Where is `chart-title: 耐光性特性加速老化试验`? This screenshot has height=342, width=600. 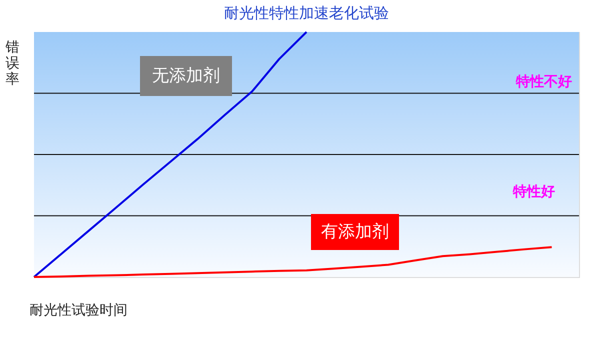 chart-title: 耐光性特性加速老化试验 is located at coordinates (306, 13).